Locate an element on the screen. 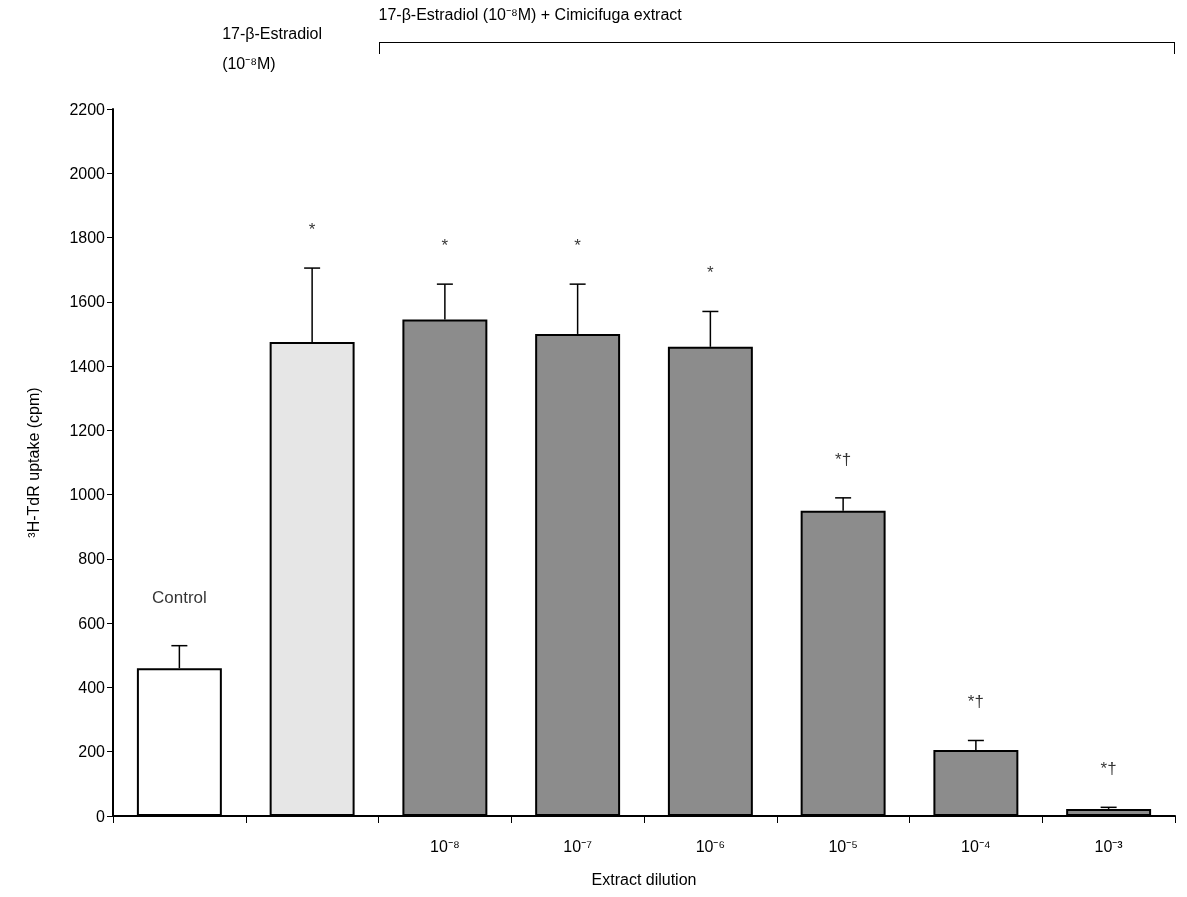 This screenshot has width=1187, height=897. y-tick-label: 2200 is located at coordinates (87, 109).